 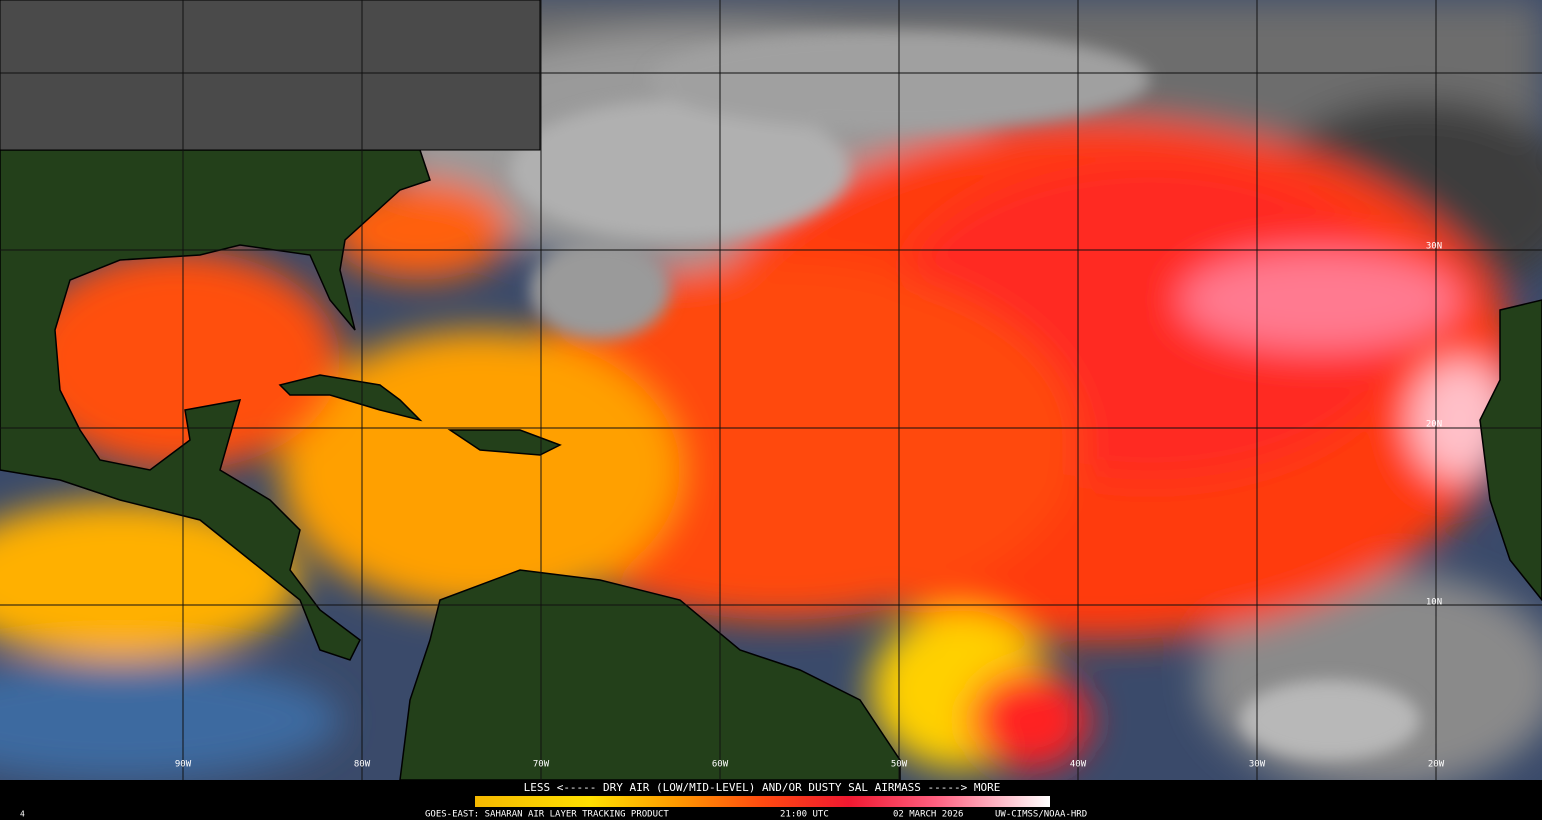 I want to click on legend-colorbar, so click(x=762, y=801).